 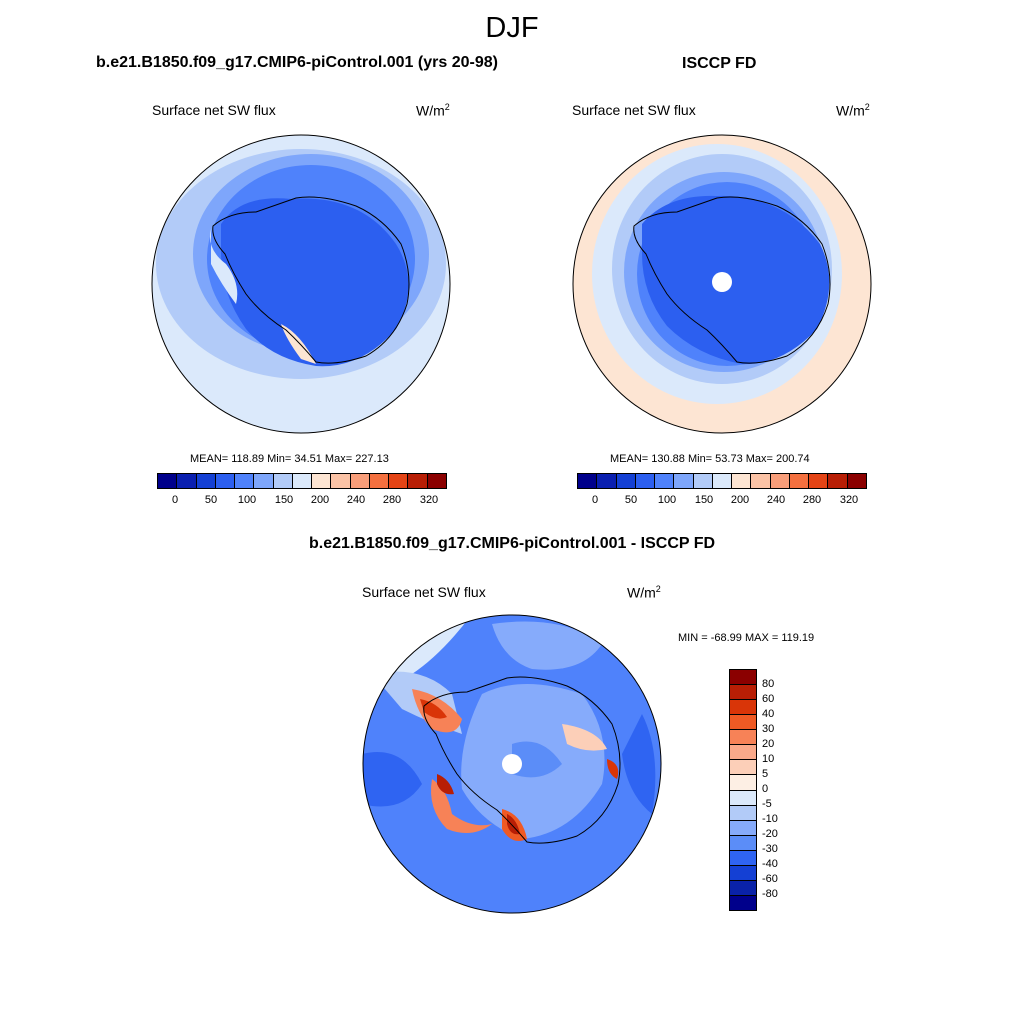 What do you see at coordinates (770, 849) in the screenshot?
I see `diff-colorbar-tick-label: -30` at bounding box center [770, 849].